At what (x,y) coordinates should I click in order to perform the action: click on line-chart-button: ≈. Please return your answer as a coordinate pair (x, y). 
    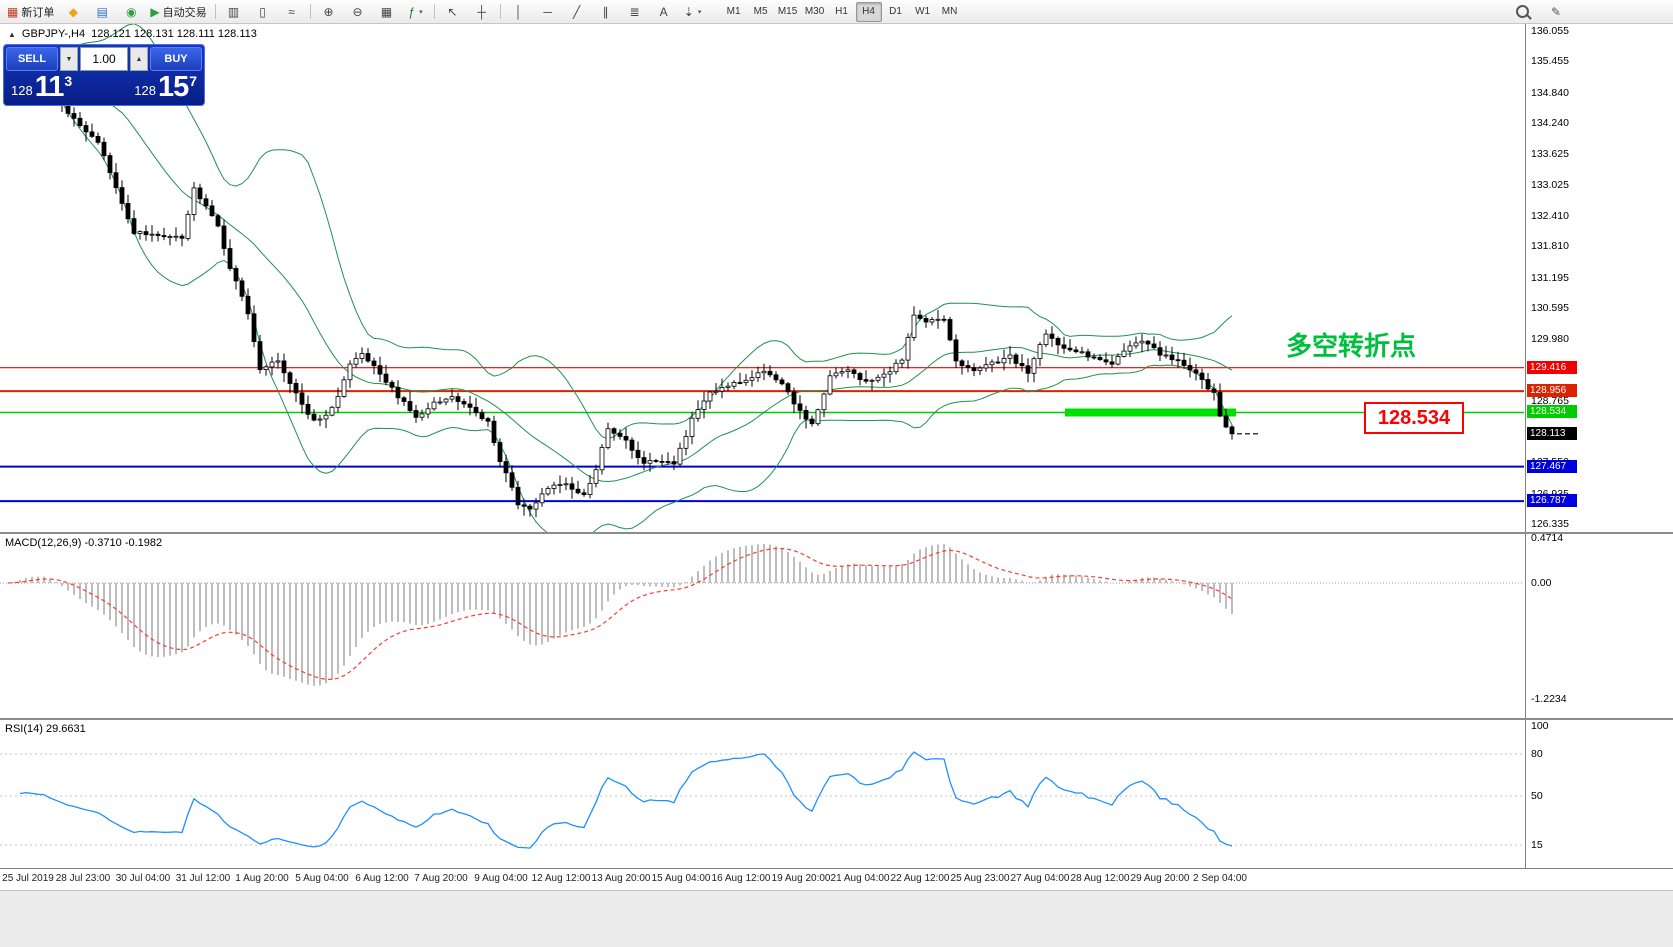
    Looking at the image, I should click on (292, 12).